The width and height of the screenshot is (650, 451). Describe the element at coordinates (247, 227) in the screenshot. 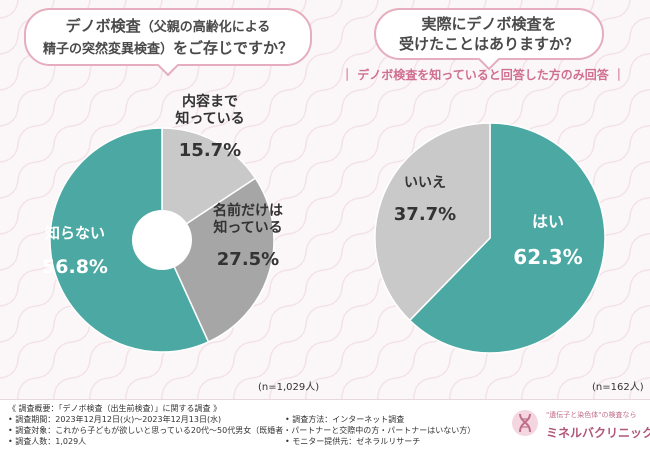

I see `chart1-slice-2-label: 知っている` at that location.